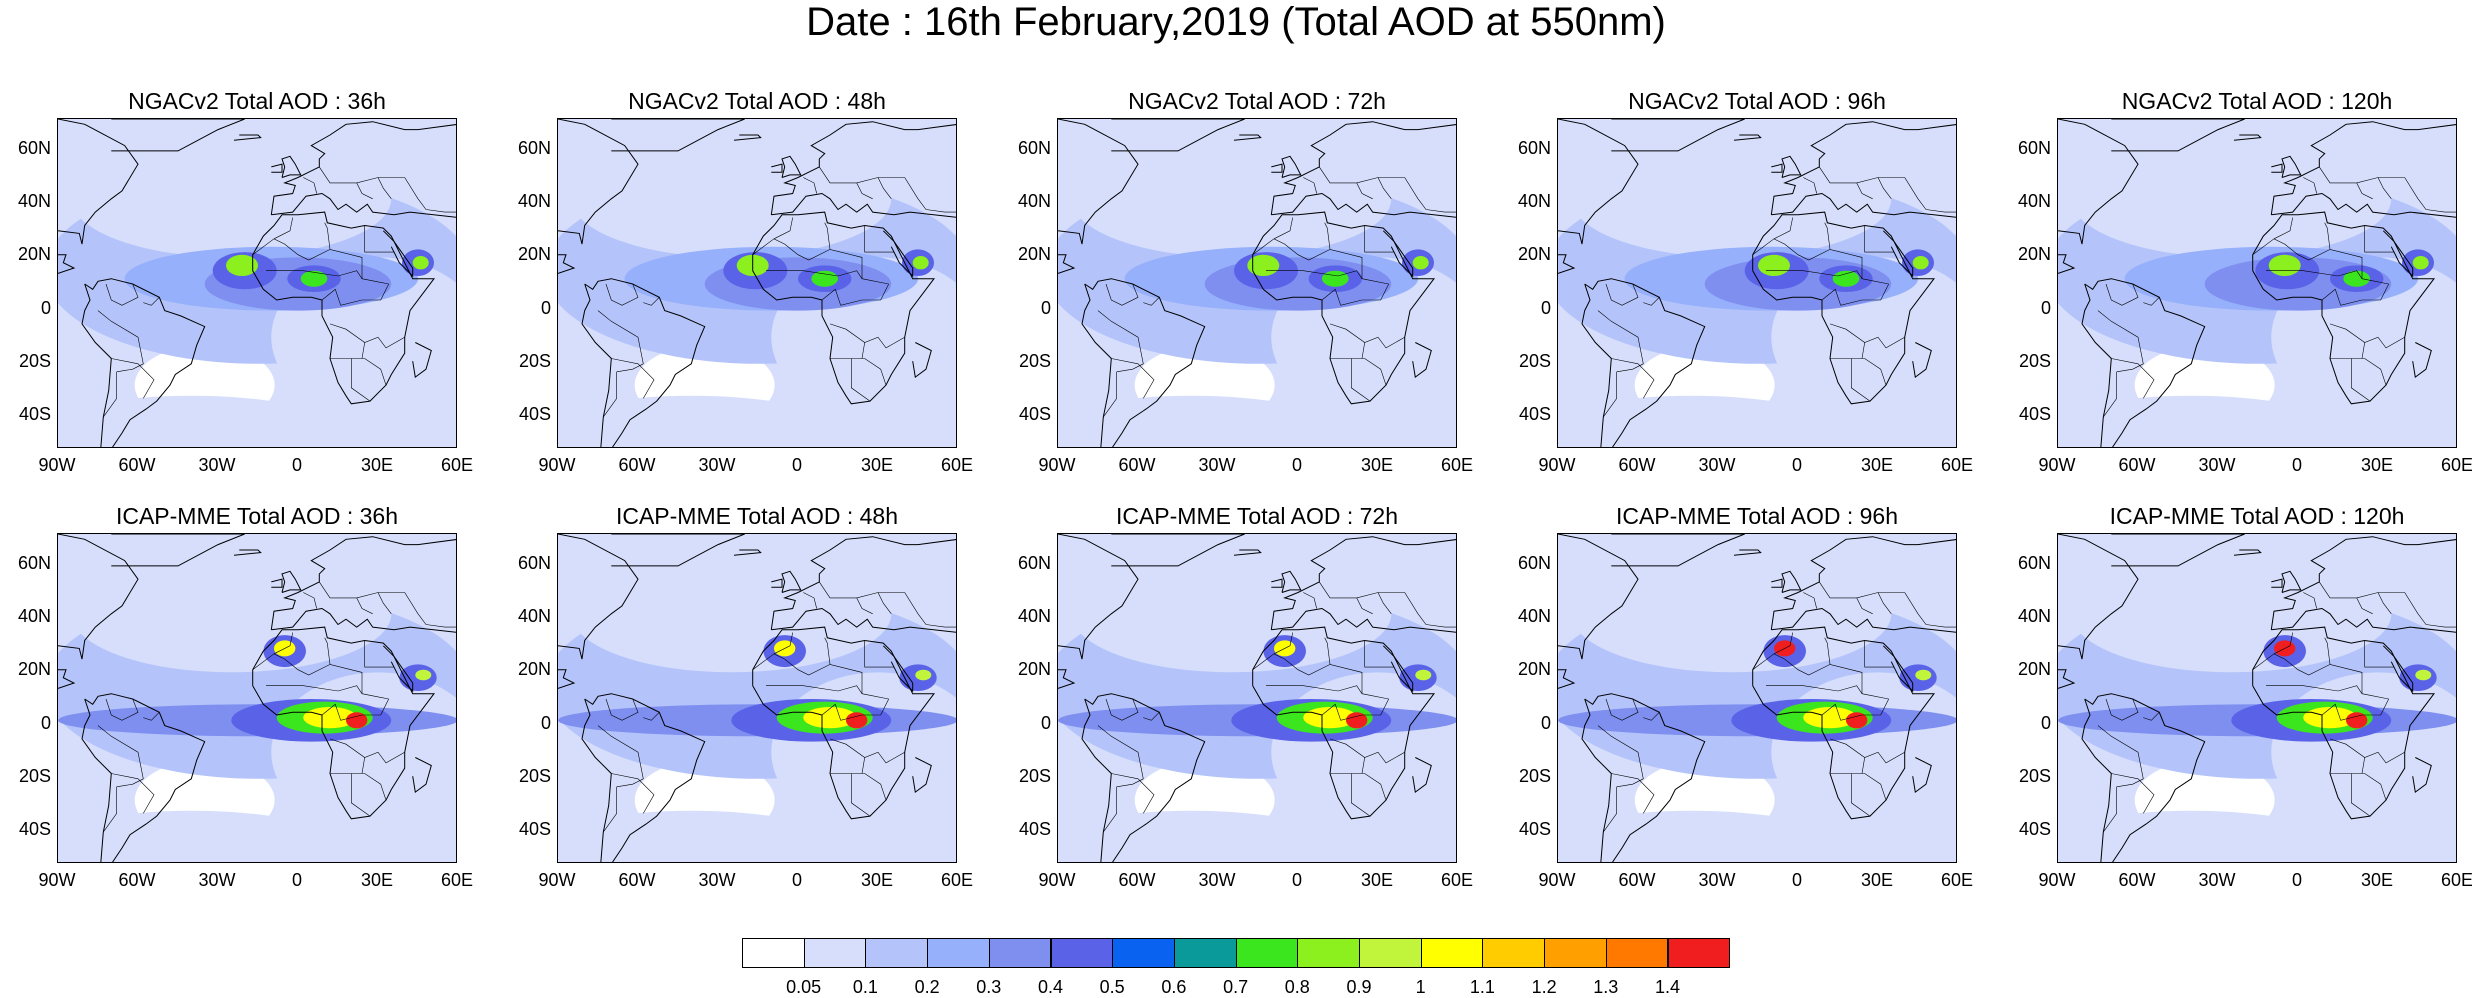  Describe the element at coordinates (1297, 987) in the screenshot. I see `colorbar-label: 0.8` at that location.